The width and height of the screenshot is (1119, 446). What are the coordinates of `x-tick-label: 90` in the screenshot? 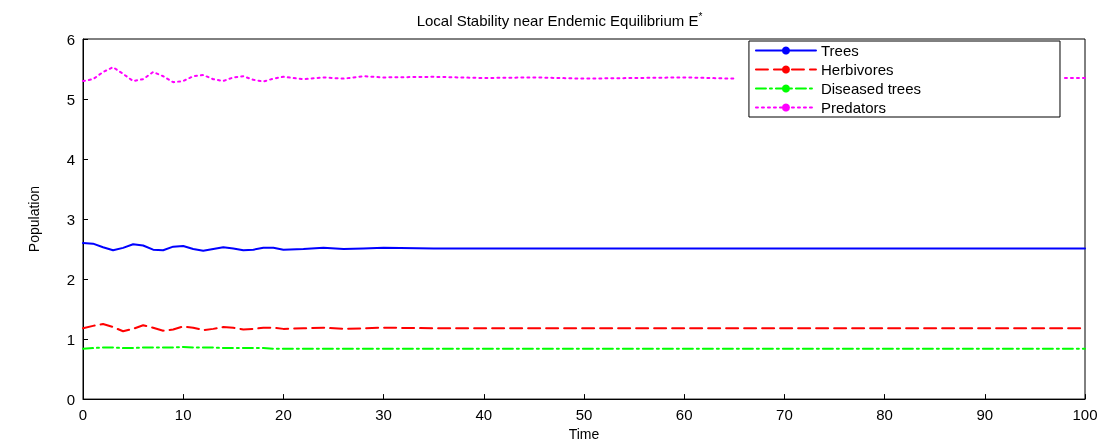 It's located at (985, 415).